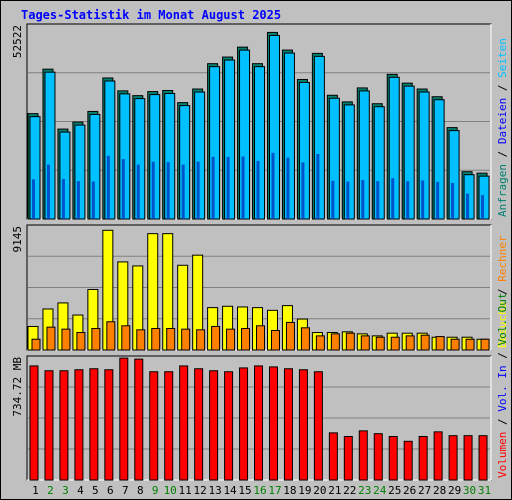  Describe the element at coordinates (140, 490) in the screenshot. I see `day-label: 8` at that location.